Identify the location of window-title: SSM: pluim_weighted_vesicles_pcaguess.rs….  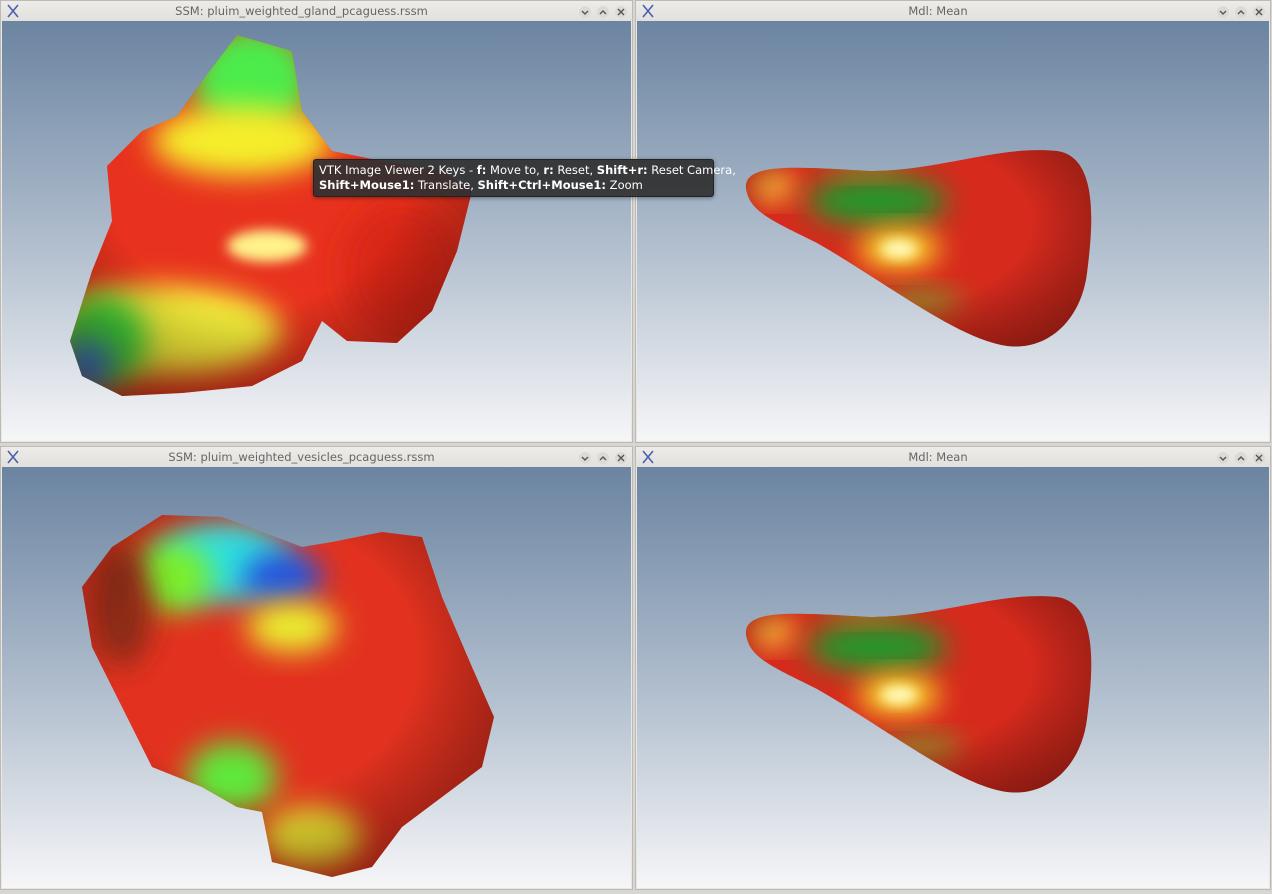
(301, 457).